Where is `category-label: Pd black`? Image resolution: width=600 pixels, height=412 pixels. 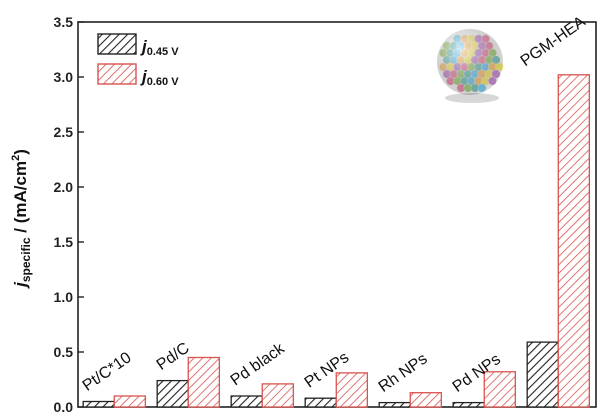 category-label: Pd black is located at coordinates (258, 365).